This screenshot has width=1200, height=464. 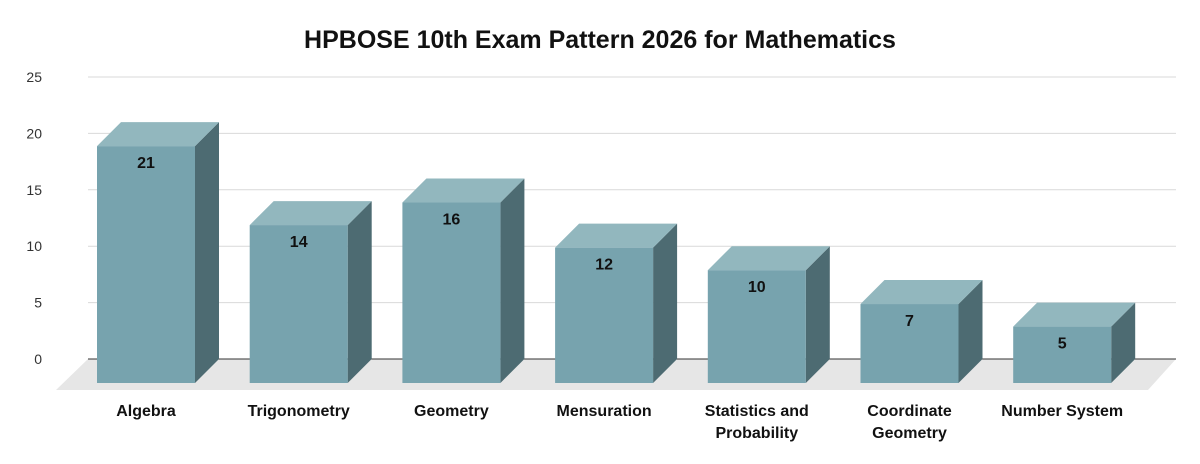 I want to click on data-label: 5, so click(x=1062, y=344).